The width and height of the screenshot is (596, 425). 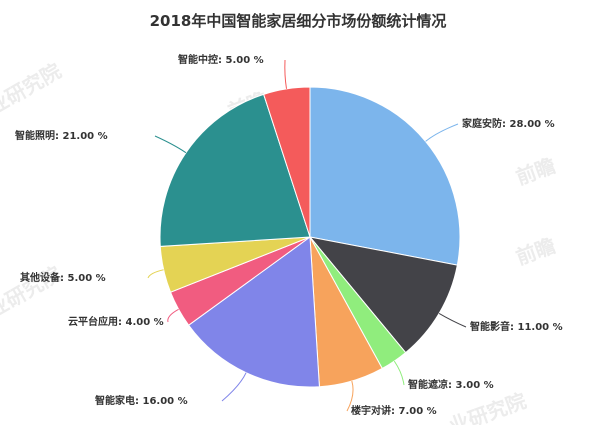 I want to click on slice-label: 家庭安防: 28.00 %, so click(x=508, y=123).